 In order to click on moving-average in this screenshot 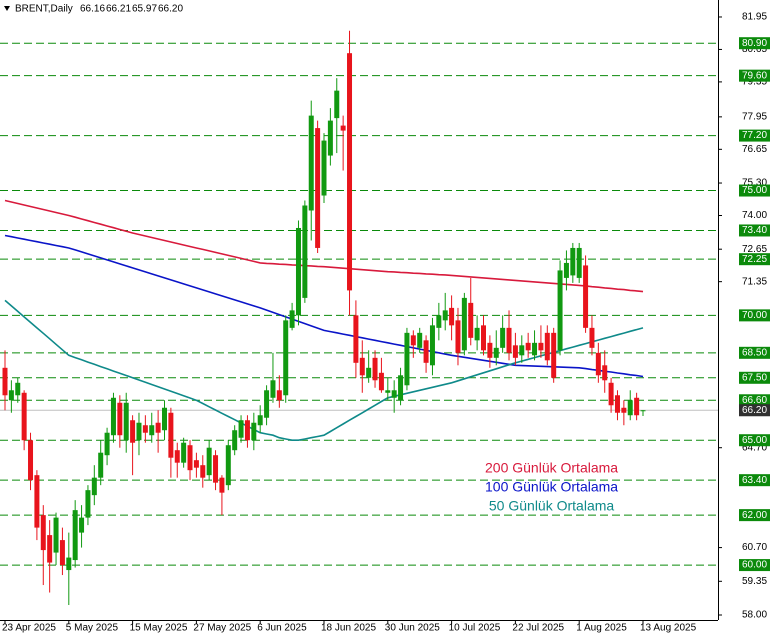, I will do `click(324, 246)`.